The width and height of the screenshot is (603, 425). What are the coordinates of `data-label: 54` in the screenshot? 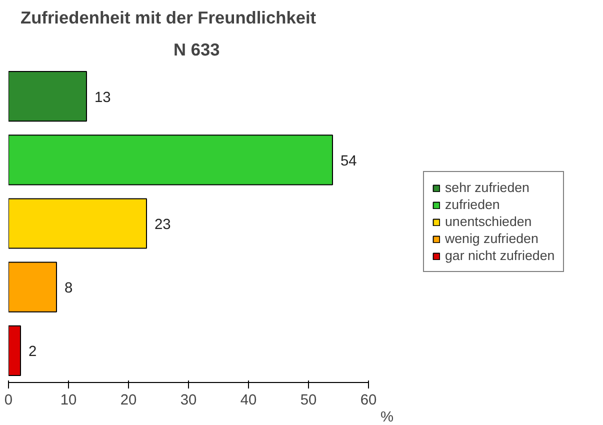 It's located at (348, 161).